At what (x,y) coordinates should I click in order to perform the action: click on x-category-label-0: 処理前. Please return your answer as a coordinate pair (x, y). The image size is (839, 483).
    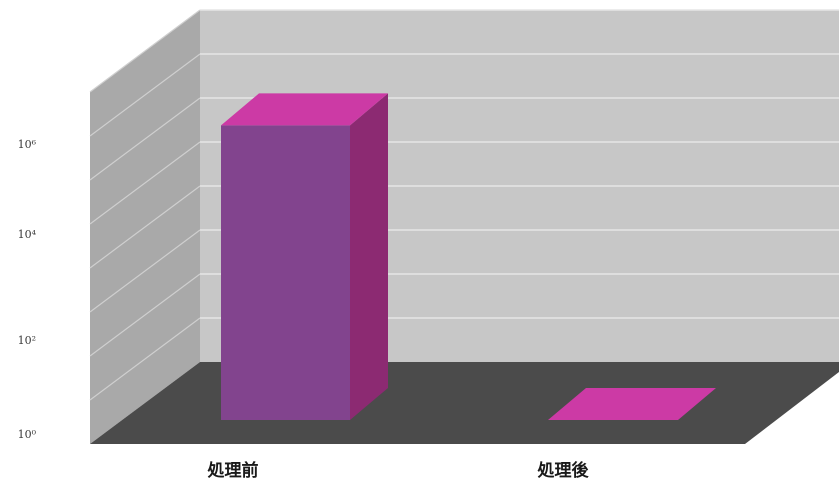
    Looking at the image, I should click on (233, 470).